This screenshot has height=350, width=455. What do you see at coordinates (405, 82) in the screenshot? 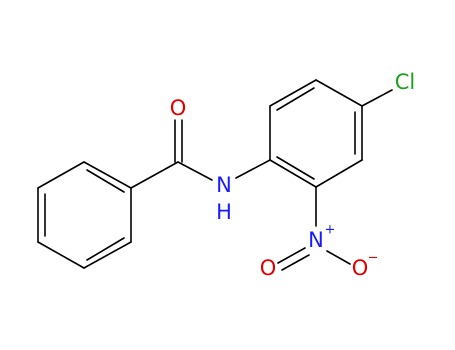
I see `atom-label: Cl` at bounding box center [405, 82].